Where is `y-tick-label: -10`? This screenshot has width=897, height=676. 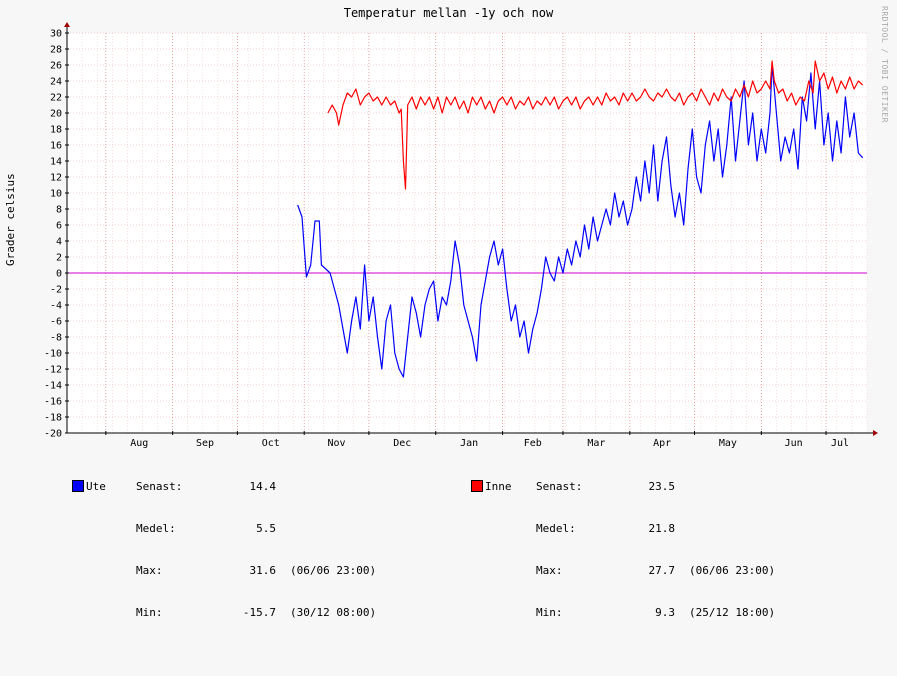
y-tick-label: -10 is located at coordinates (53, 354).